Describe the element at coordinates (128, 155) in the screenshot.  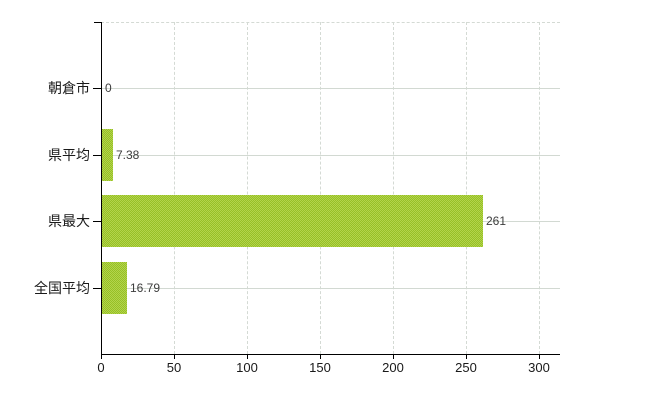
I see `bar-value-label: 7.38` at that location.